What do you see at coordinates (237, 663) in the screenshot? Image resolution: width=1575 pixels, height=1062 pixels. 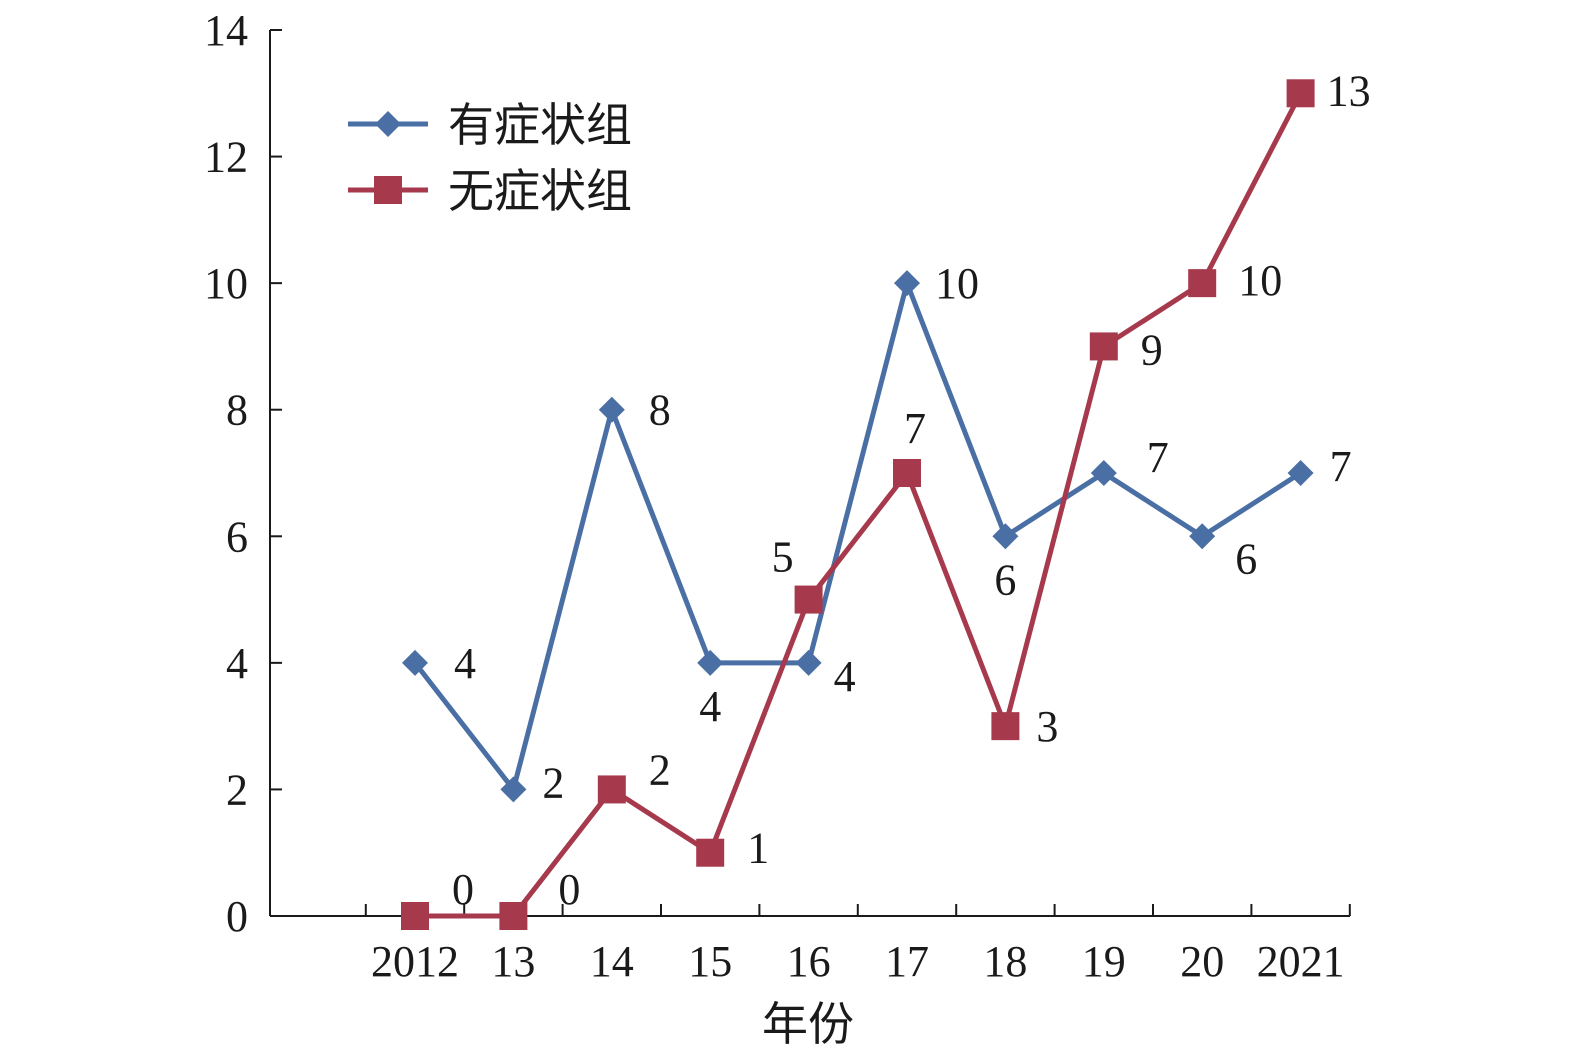 I see `y-tick-label: 4` at bounding box center [237, 663].